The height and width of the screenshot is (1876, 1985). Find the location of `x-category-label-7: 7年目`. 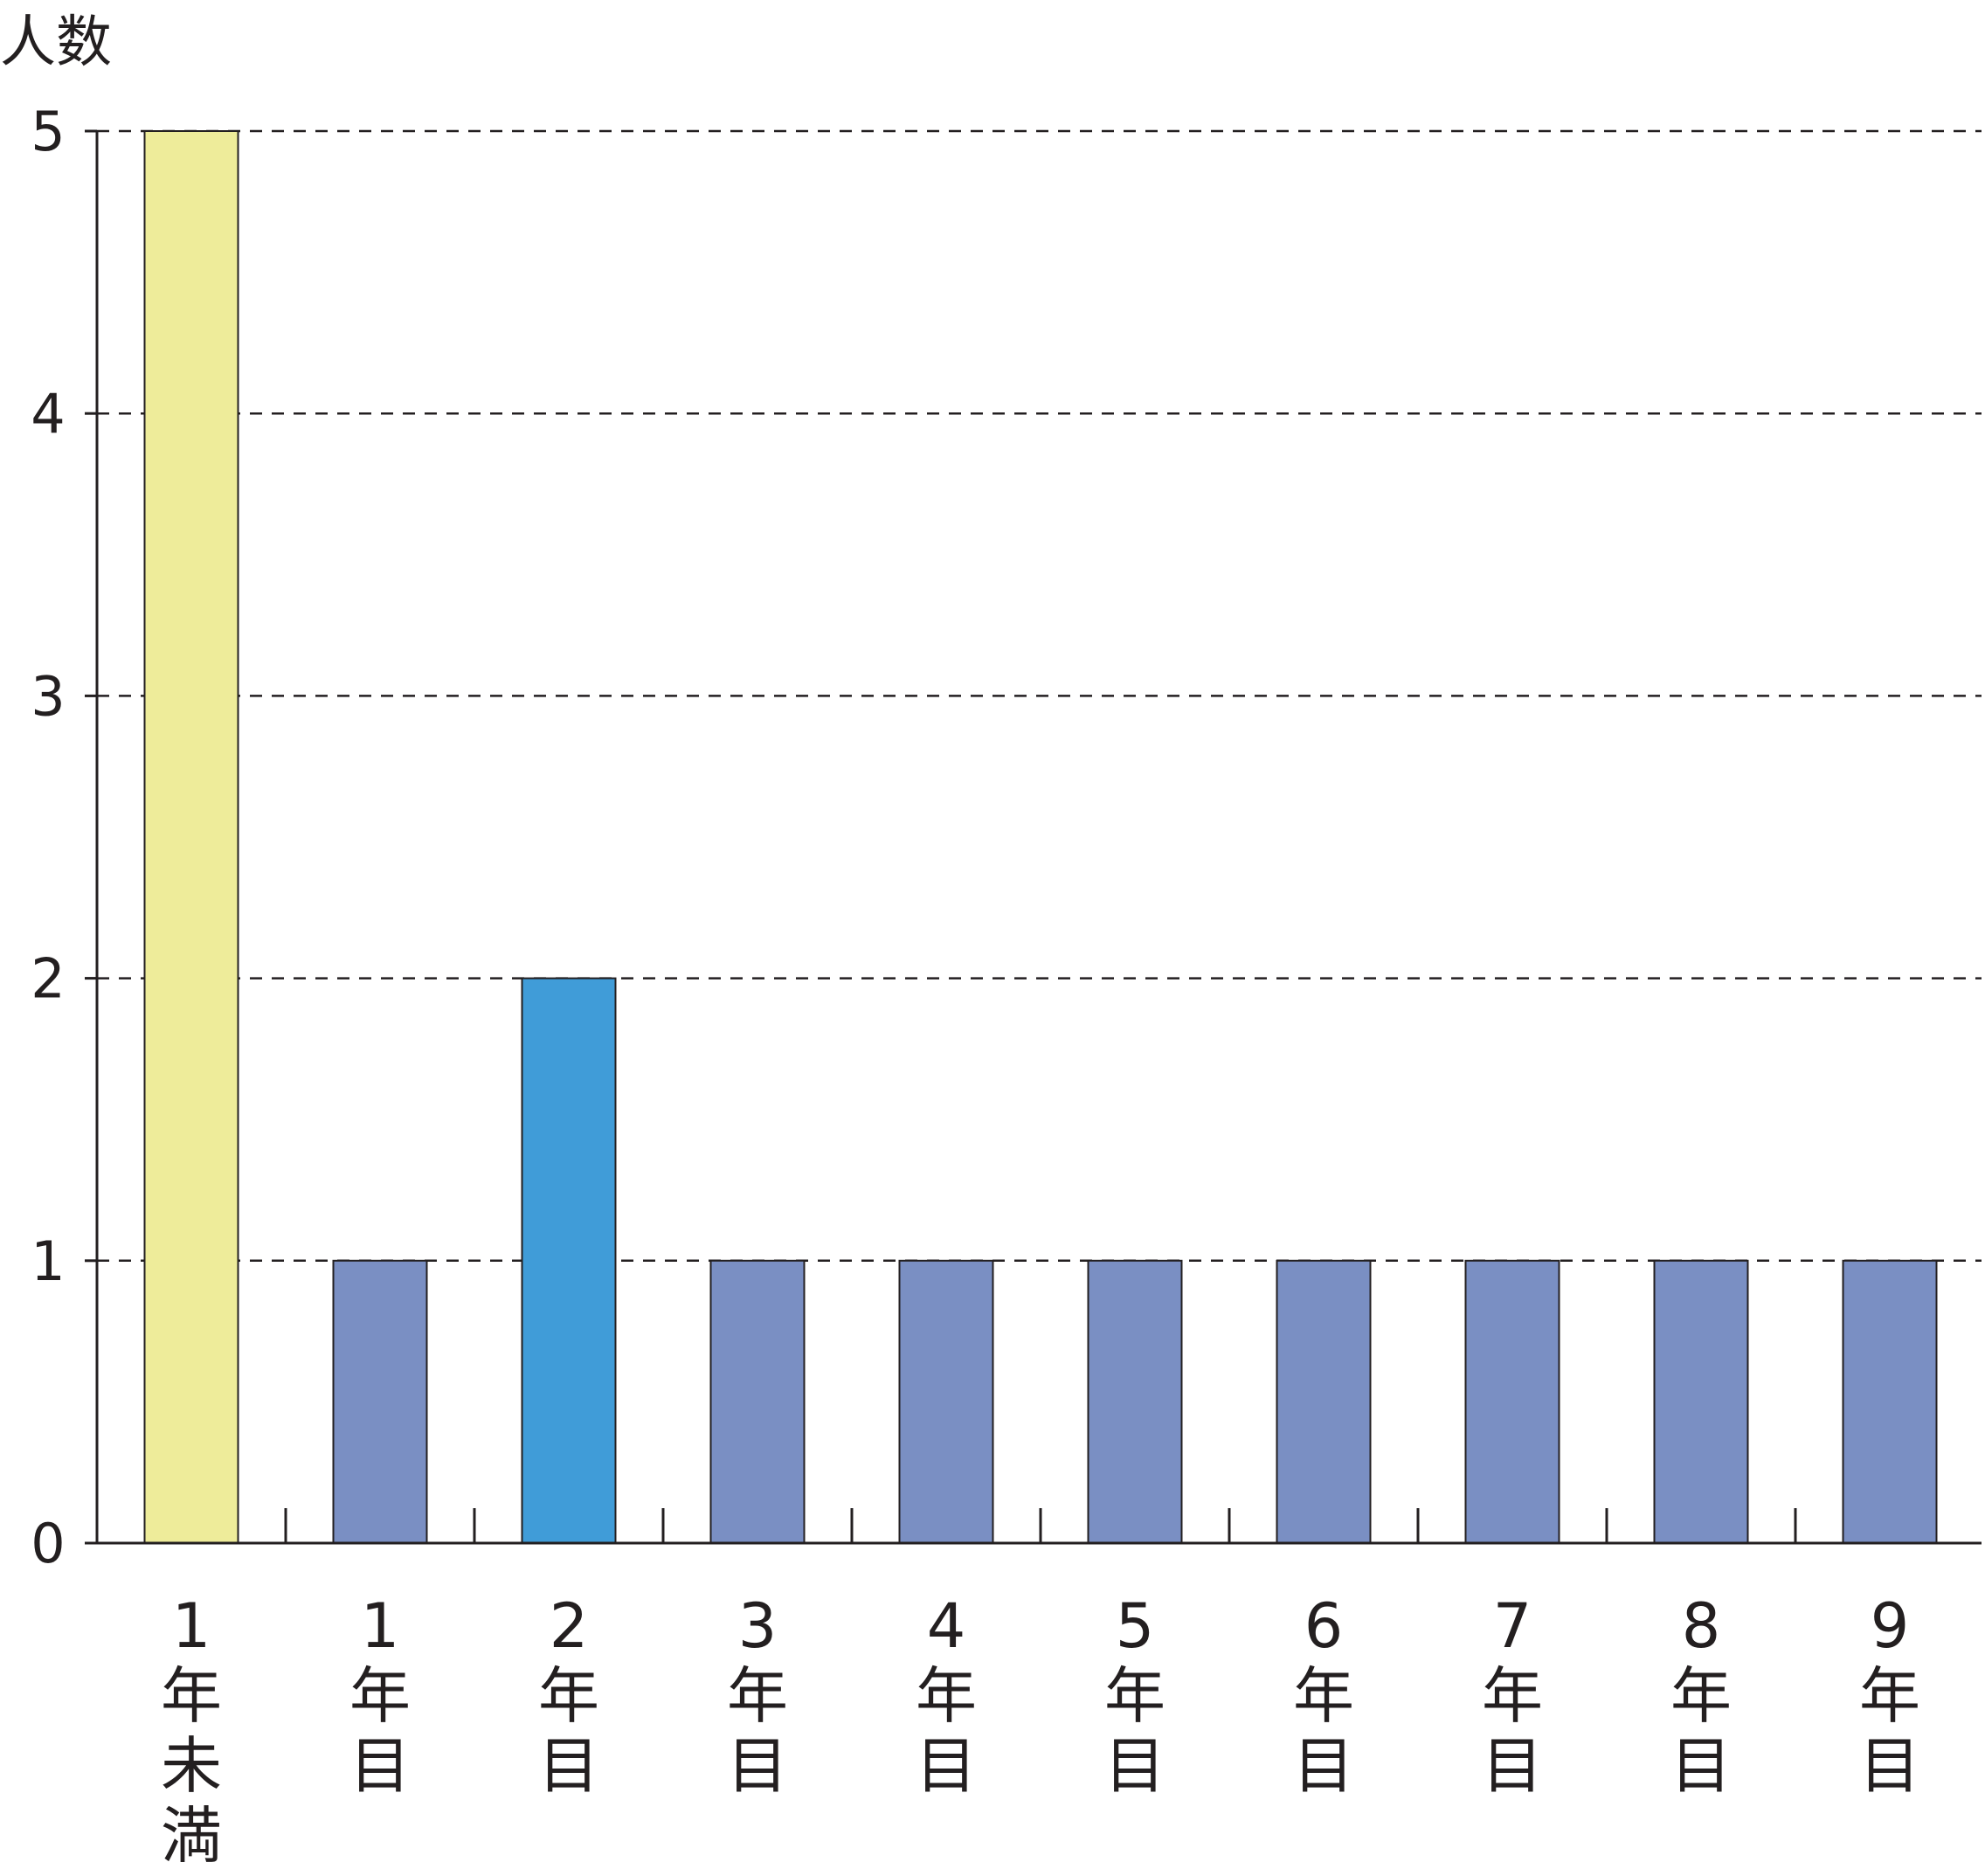

x-category-label-7: 7年目 is located at coordinates (1512, 1696).